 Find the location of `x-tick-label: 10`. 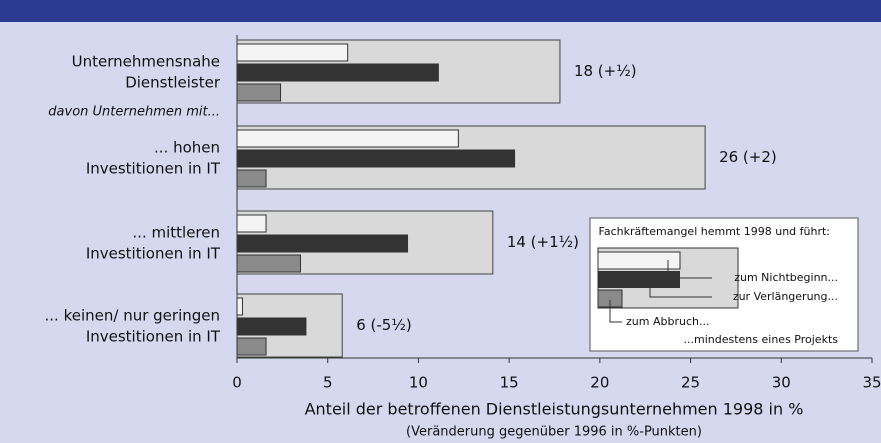

x-tick-label: 10 is located at coordinates (418, 383).